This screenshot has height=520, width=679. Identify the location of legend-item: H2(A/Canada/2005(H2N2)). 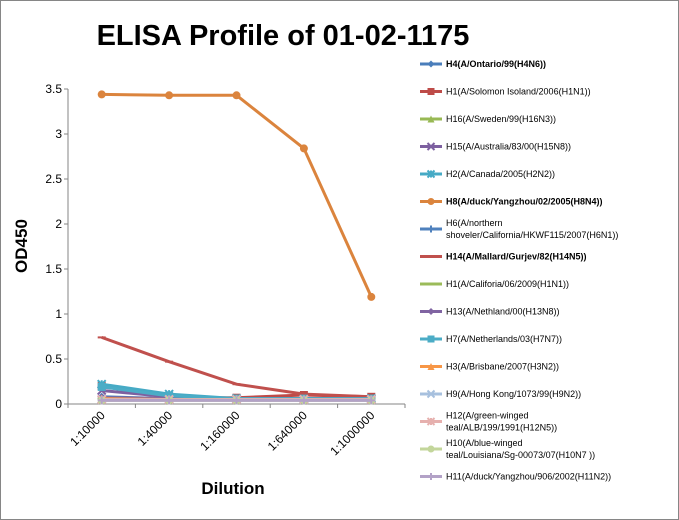
(487, 174).